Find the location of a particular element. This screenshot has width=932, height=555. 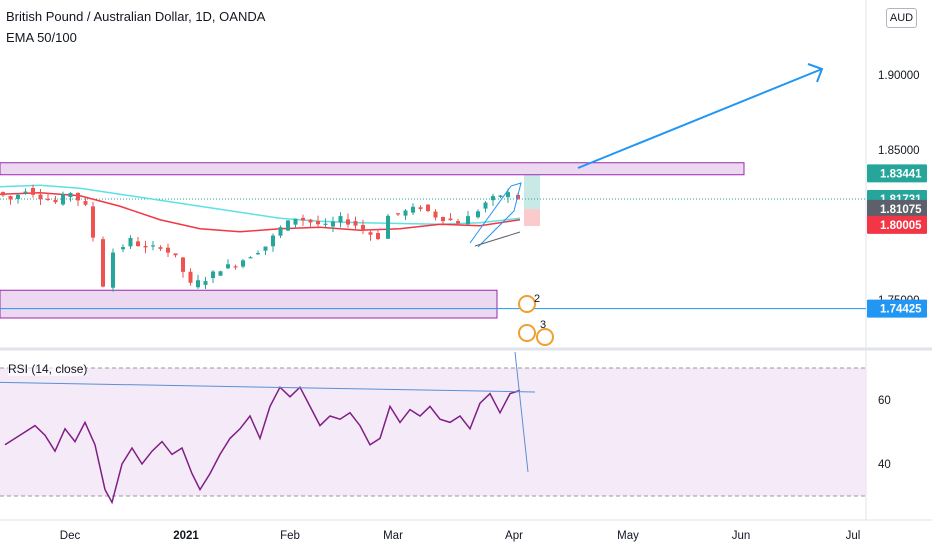

rsi-title: RSI (14, close) is located at coordinates (48, 369).